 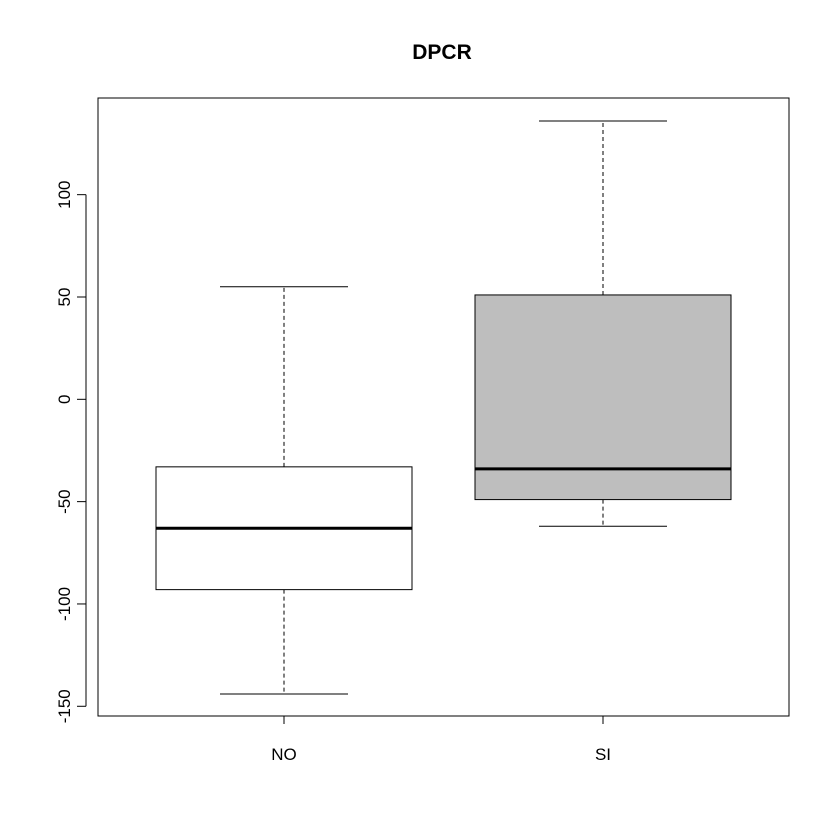 I want to click on y-tick-label: 50, so click(x=64, y=297).